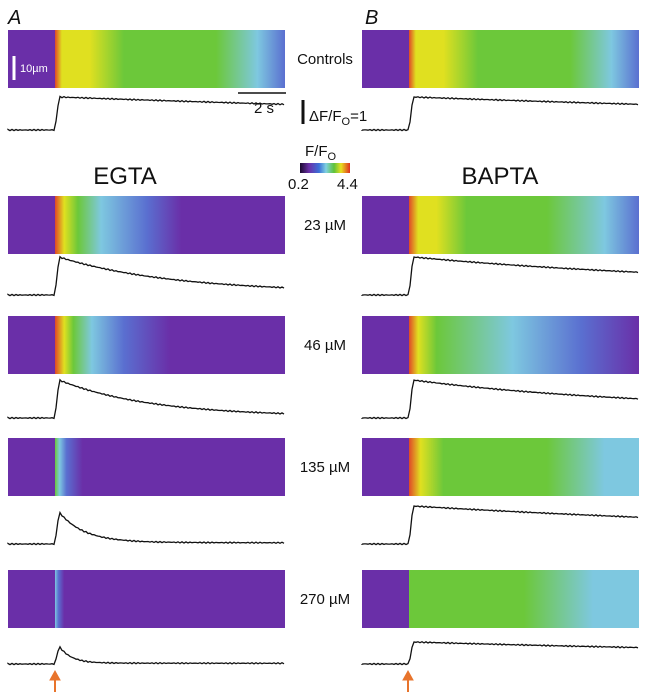  Describe the element at coordinates (325, 59) in the screenshot. I see `row-label: Controls` at that location.